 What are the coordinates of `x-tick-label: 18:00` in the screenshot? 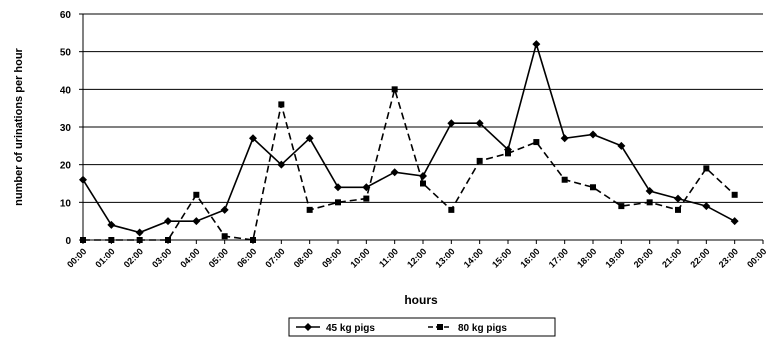 It's located at (586, 257).